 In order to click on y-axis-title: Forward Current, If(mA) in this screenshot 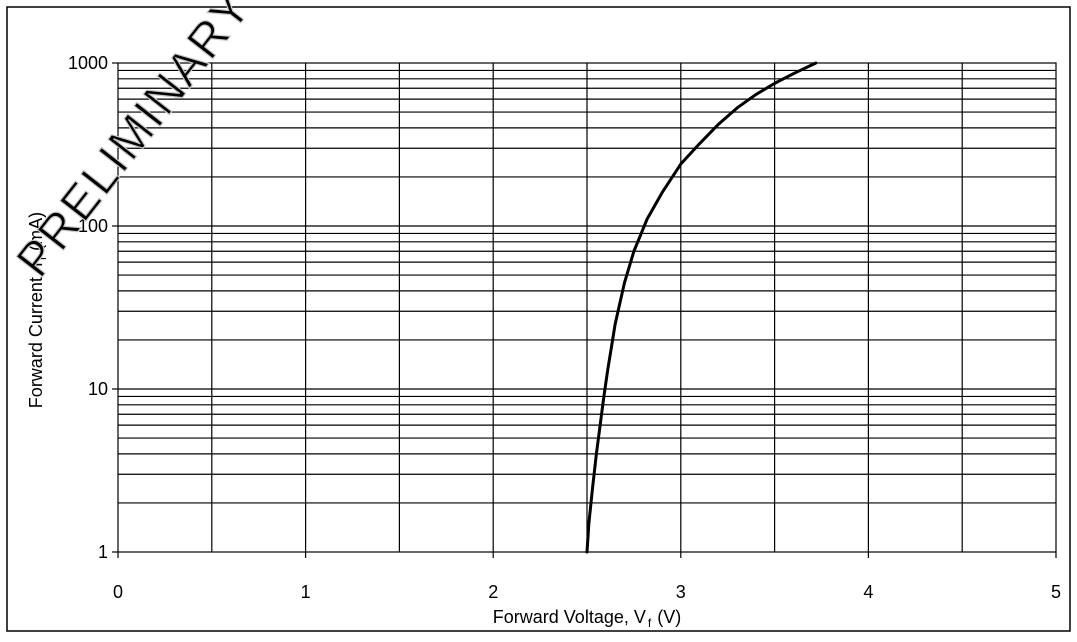, I will do `click(37, 310)`.